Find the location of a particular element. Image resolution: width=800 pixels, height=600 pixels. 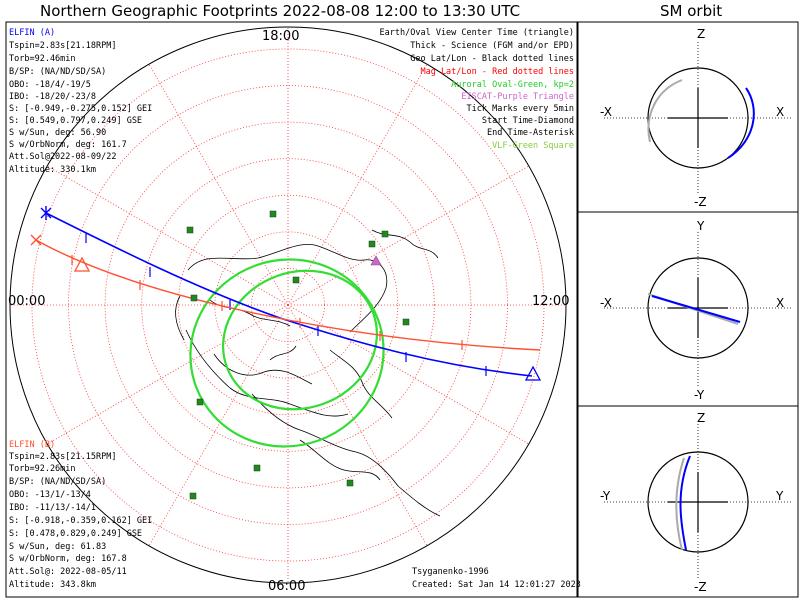

mag-lat-circle is located at coordinates (288, 305).